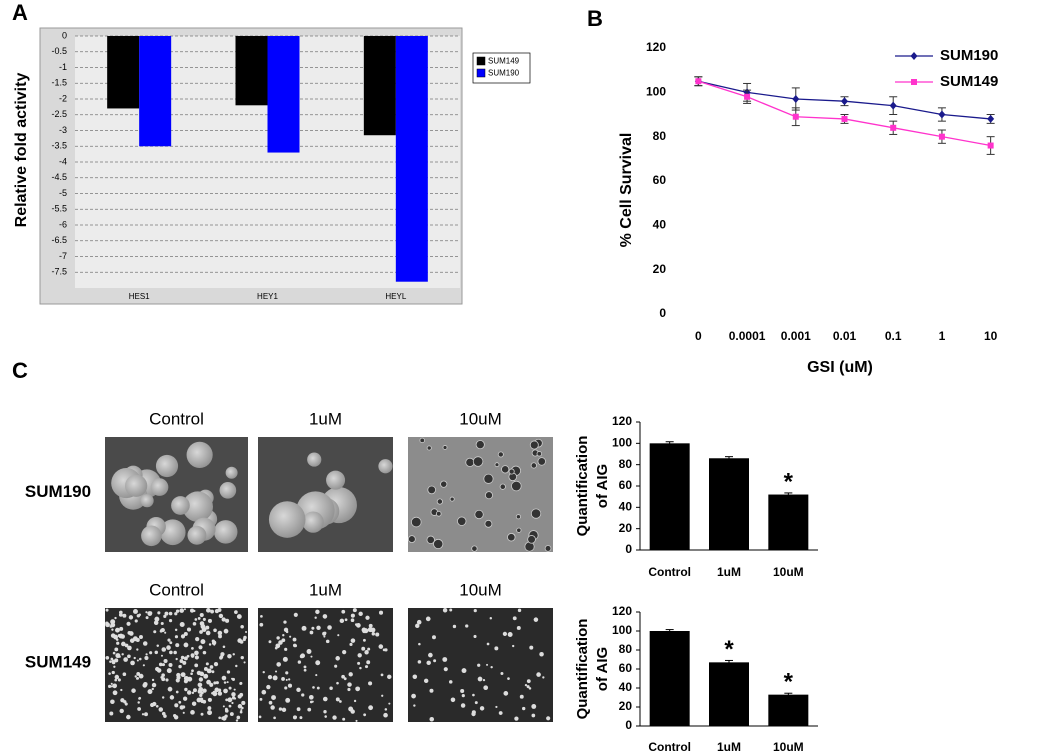 The width and height of the screenshot is (1050, 756). I want to click on legend-label: SUM190, so click(504, 73).